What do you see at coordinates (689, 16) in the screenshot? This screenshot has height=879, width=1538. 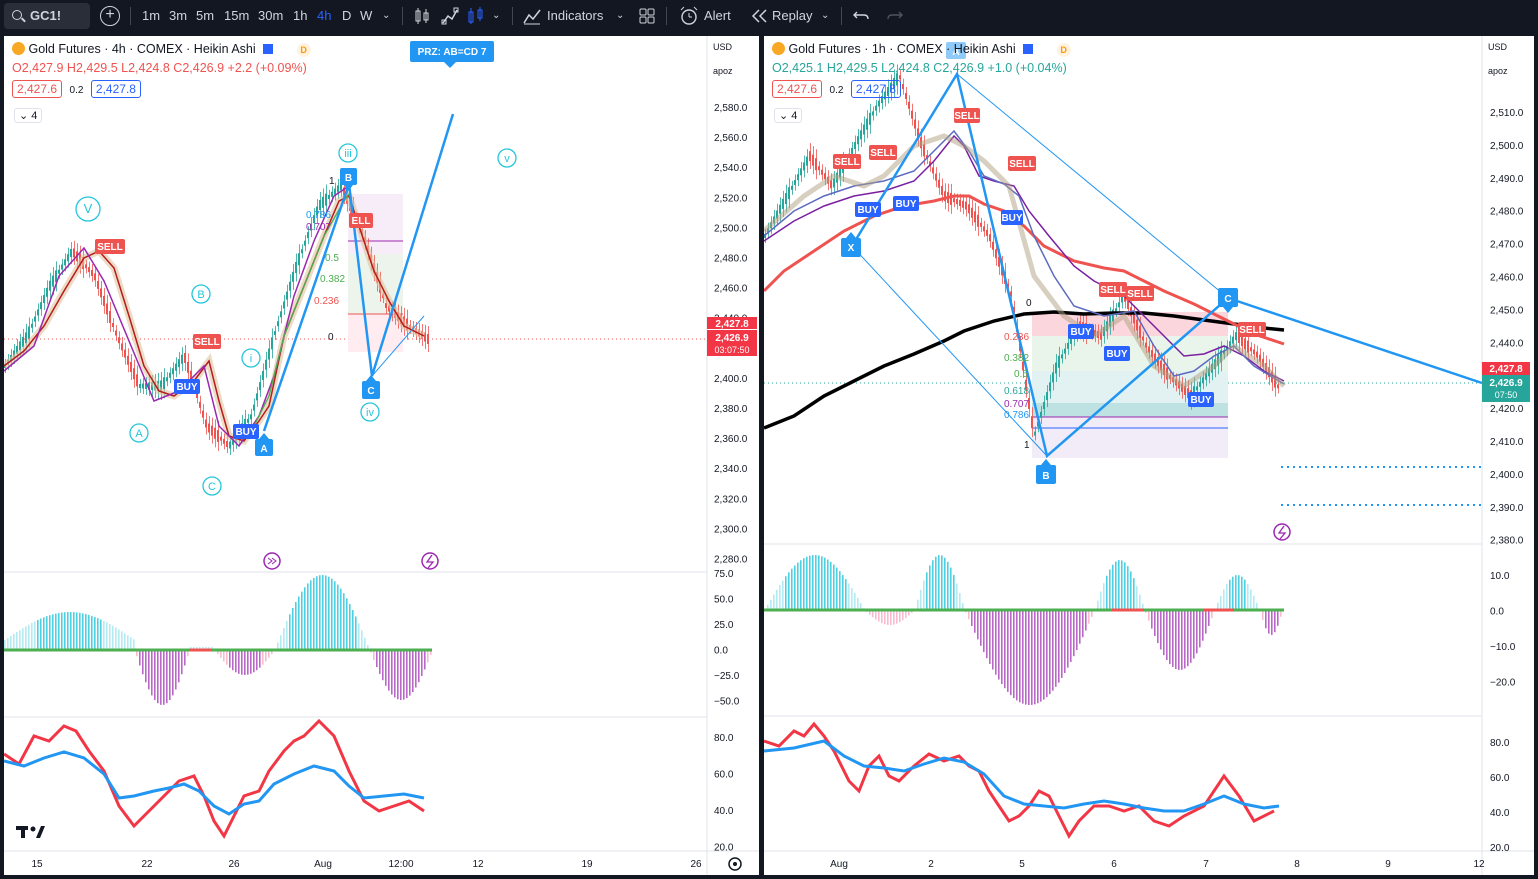 I see `alarm-clock-icon` at bounding box center [689, 16].